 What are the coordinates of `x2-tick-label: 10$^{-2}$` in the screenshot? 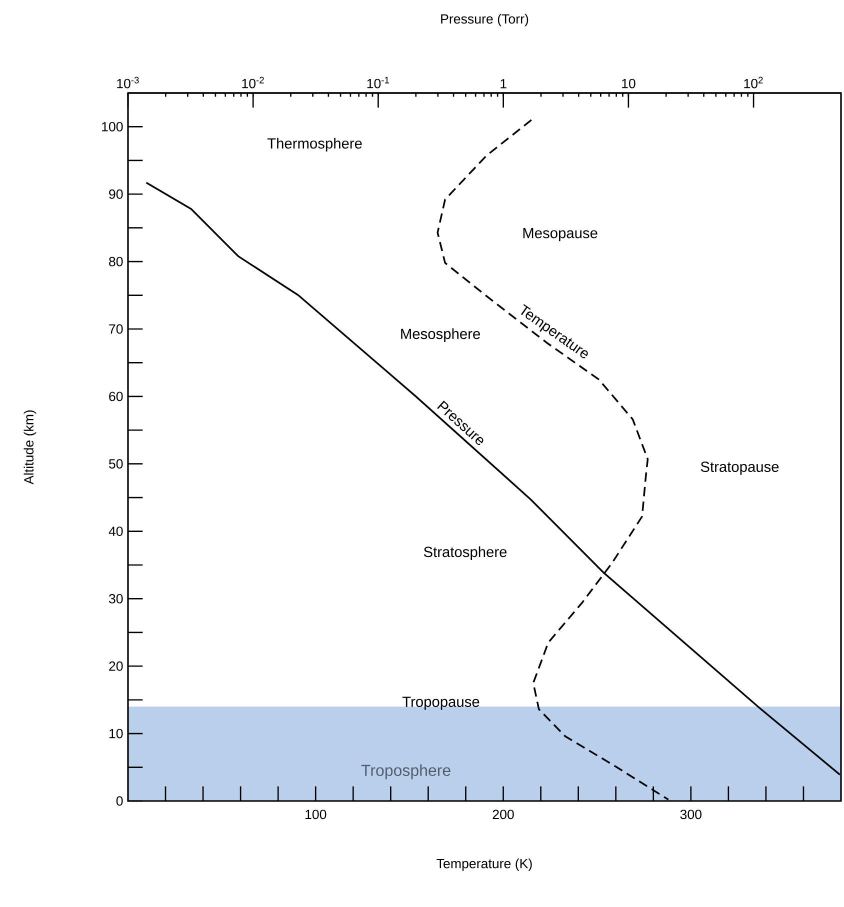 It's located at (253, 82).